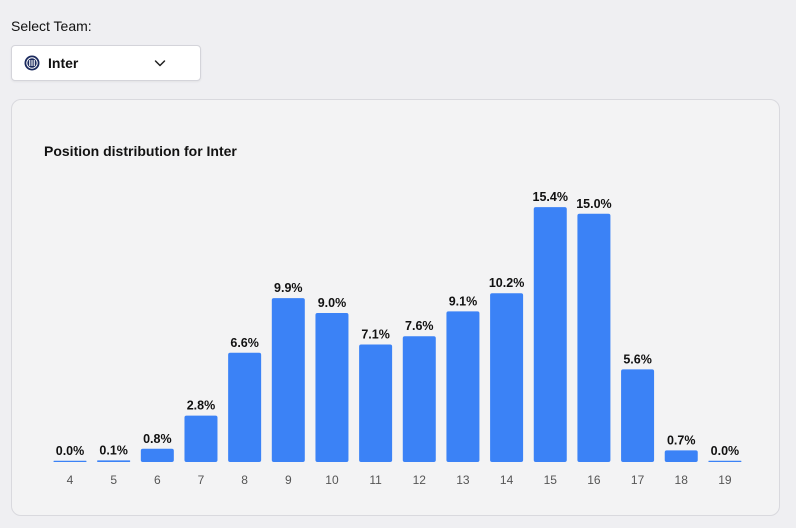 The image size is (796, 528). What do you see at coordinates (332, 480) in the screenshot?
I see `x-tick-10: 10` at bounding box center [332, 480].